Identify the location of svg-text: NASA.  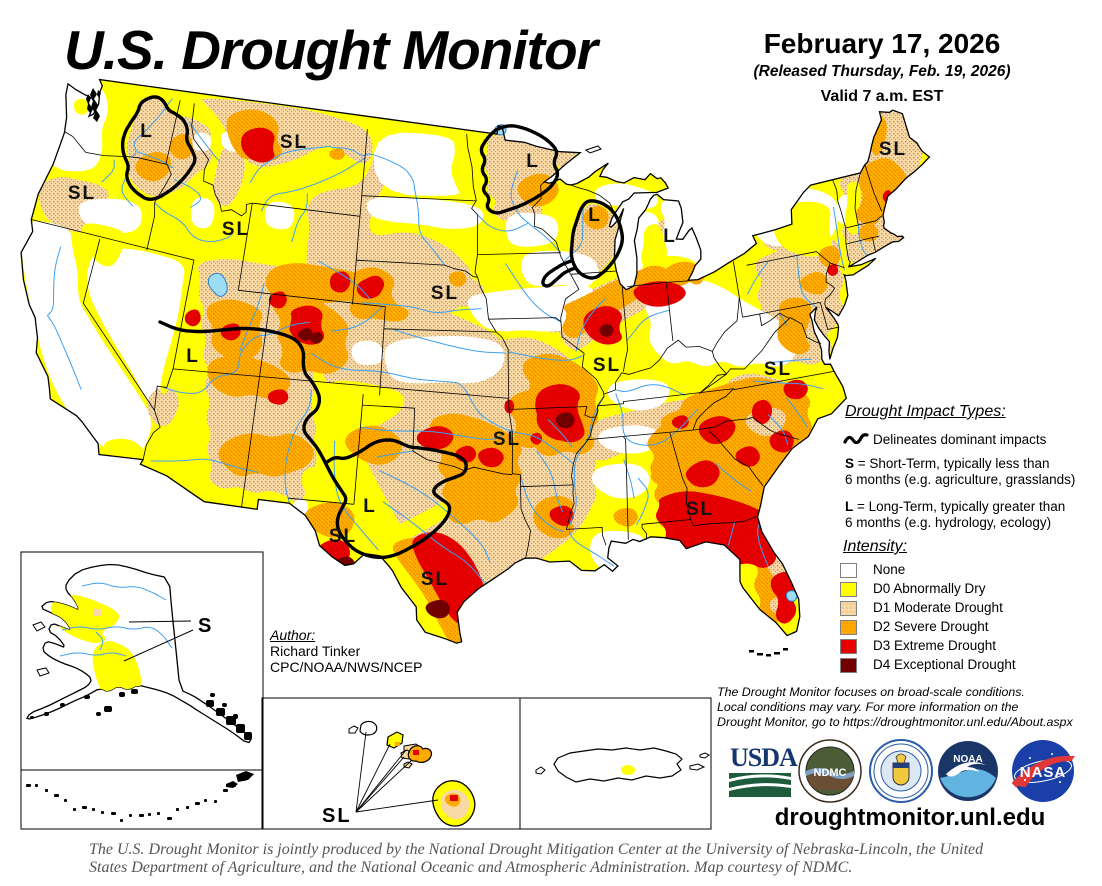
(1043, 772).